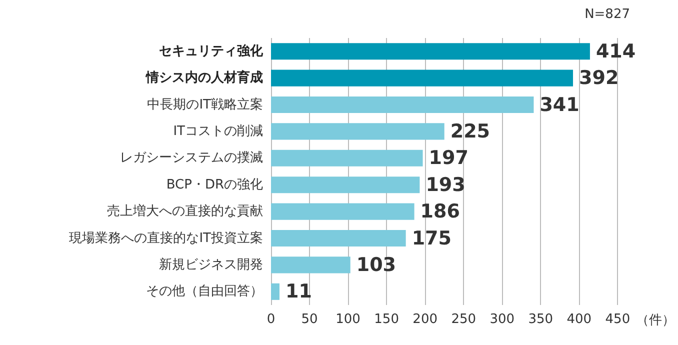 This screenshot has width=678, height=345. I want to click on data-label: 11, so click(298, 291).